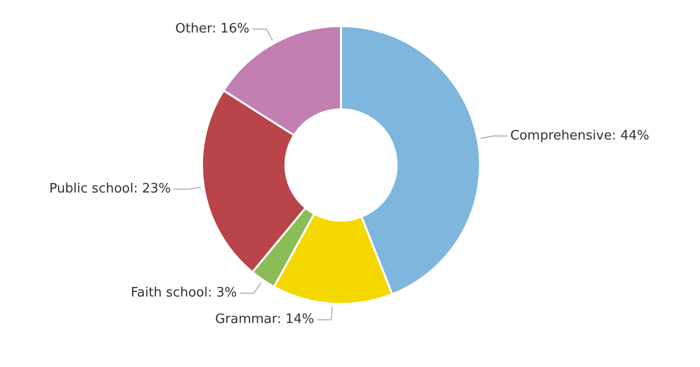 This screenshot has width=700, height=367. Describe the element at coordinates (110, 189) in the screenshot. I see `slice-label: Public school: 23%` at that location.